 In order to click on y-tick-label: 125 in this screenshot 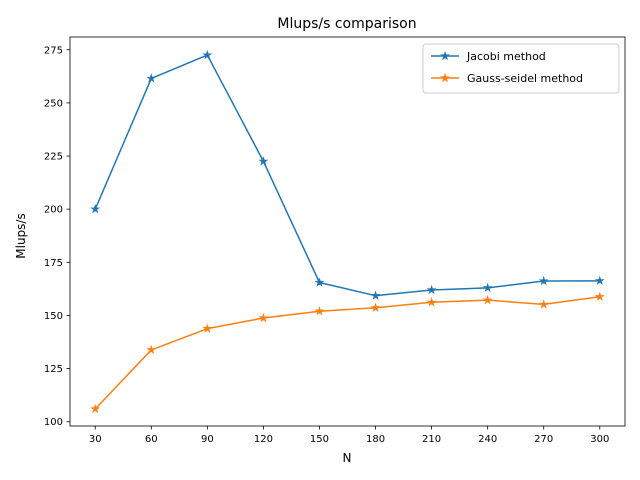, I will do `click(53, 369)`.